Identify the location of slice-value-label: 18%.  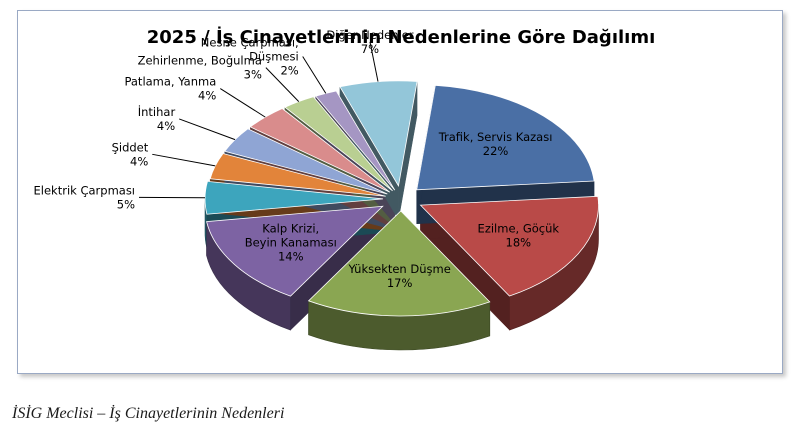
(519, 242).